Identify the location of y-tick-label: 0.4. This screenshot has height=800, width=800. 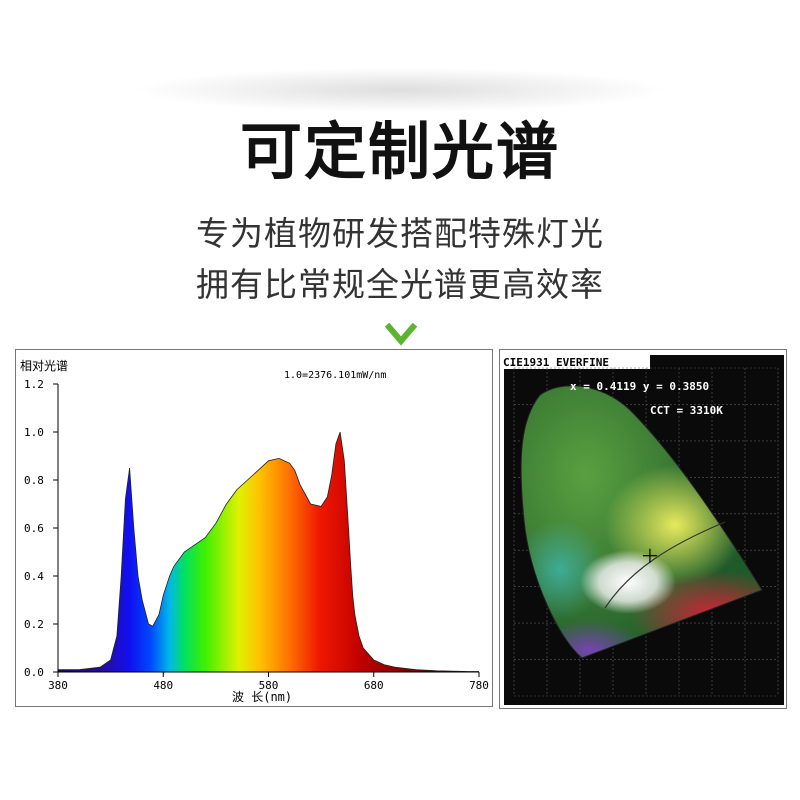
(34, 576).